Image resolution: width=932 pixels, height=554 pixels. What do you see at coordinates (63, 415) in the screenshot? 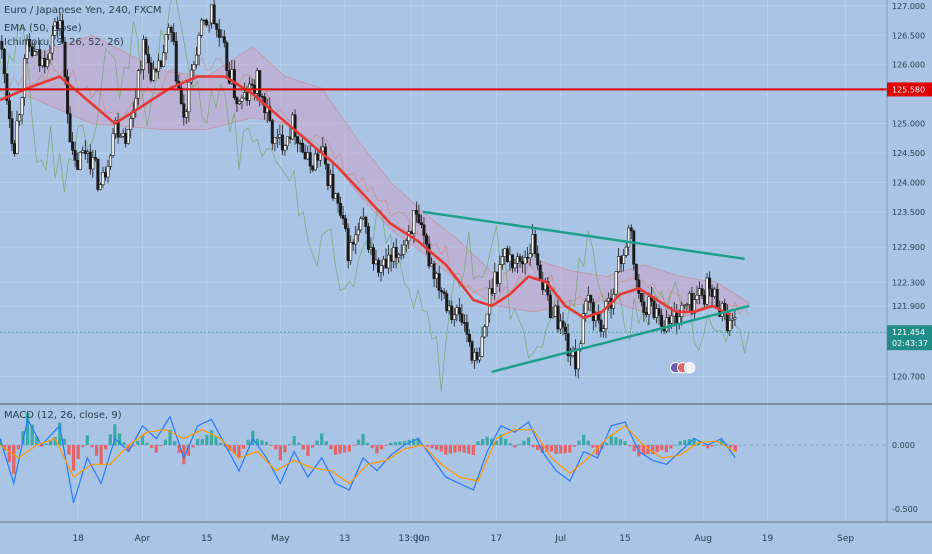
I see `macd-indicator-label: MACD (12, 26, close, 9)` at bounding box center [63, 415].